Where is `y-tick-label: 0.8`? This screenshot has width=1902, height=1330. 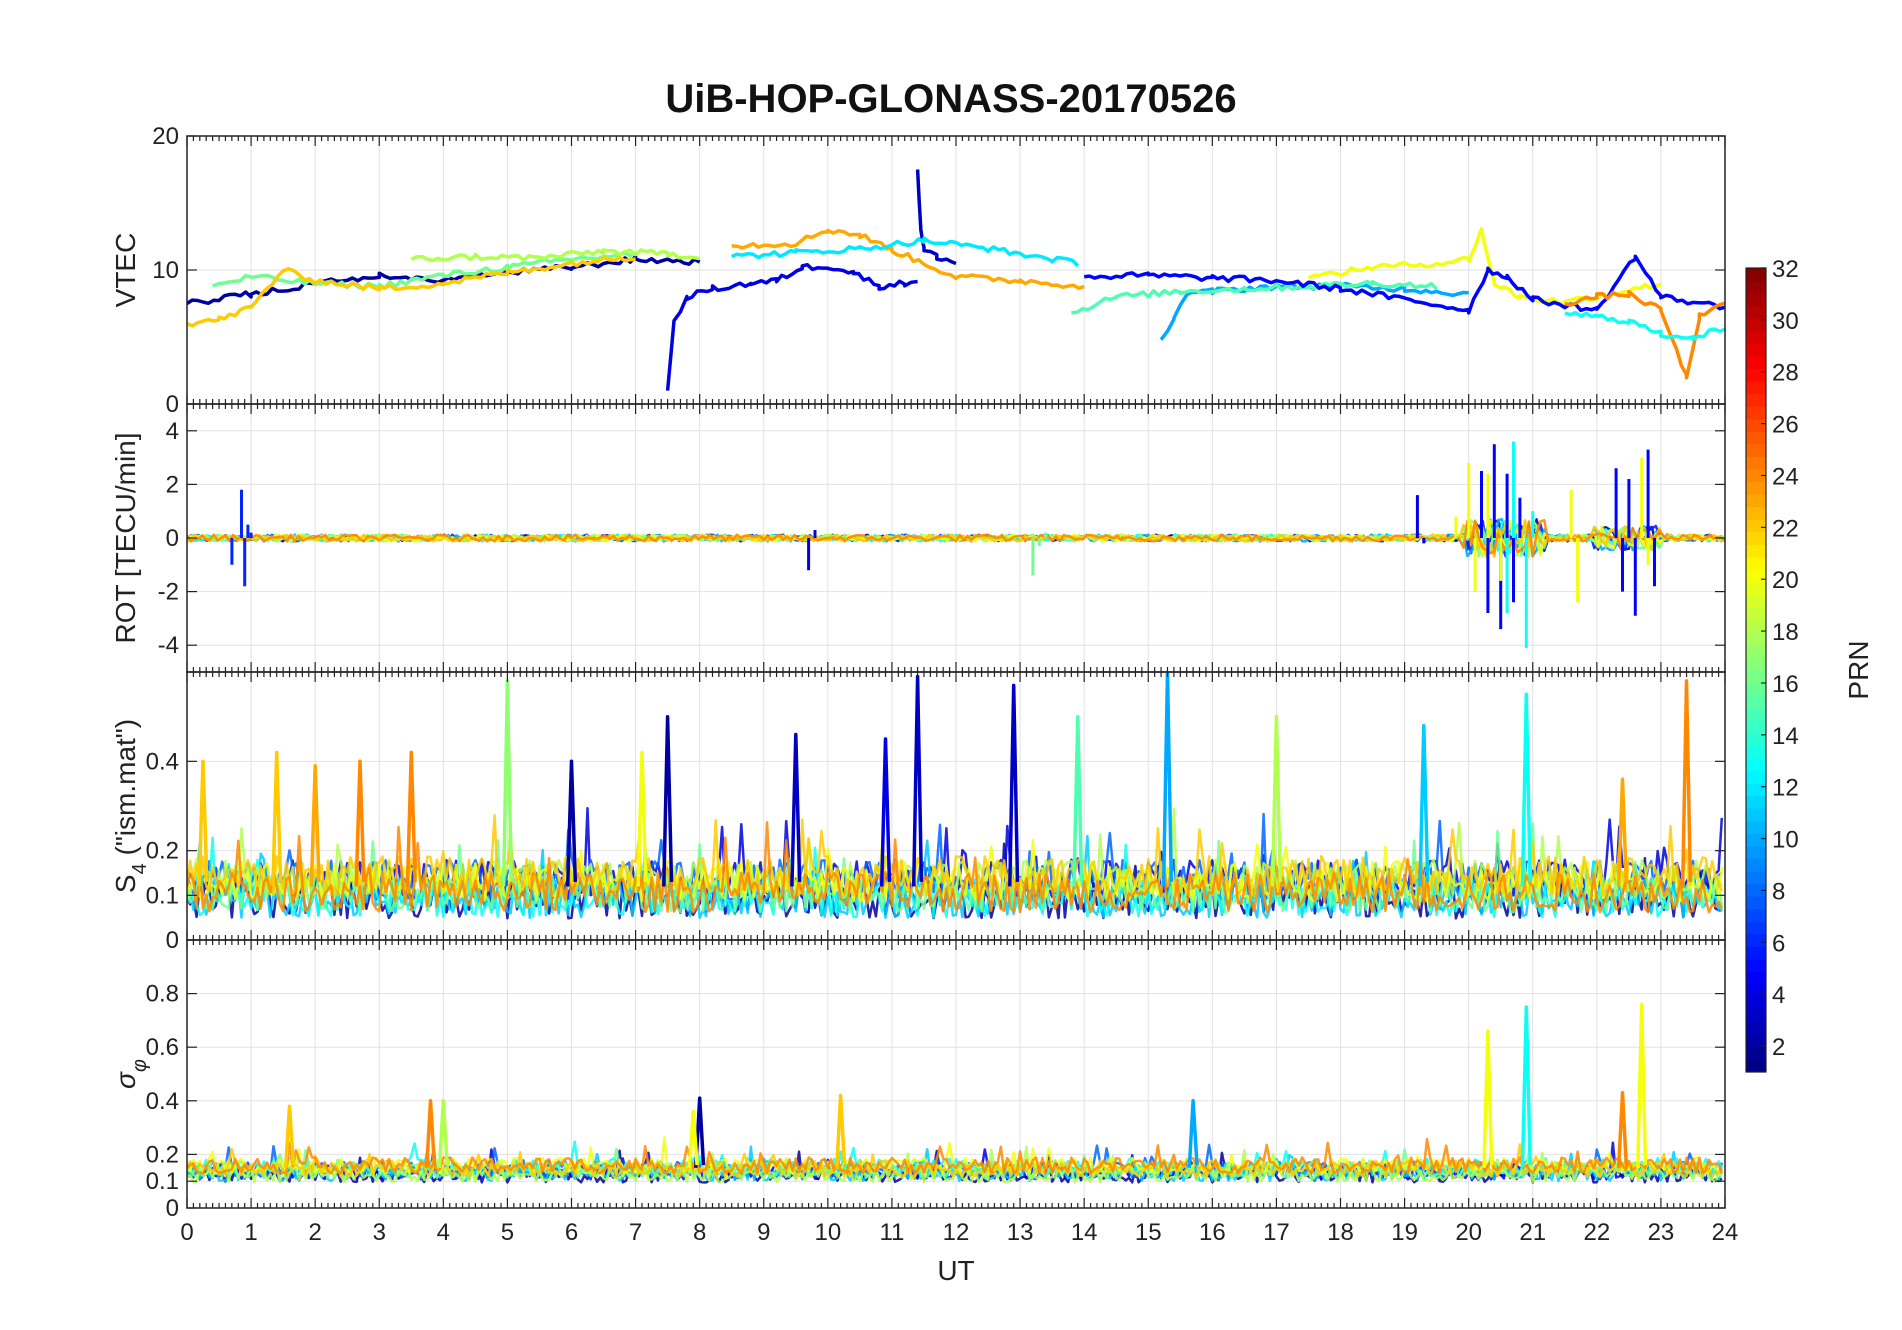
y-tick-label: 0.8 is located at coordinates (162, 994).